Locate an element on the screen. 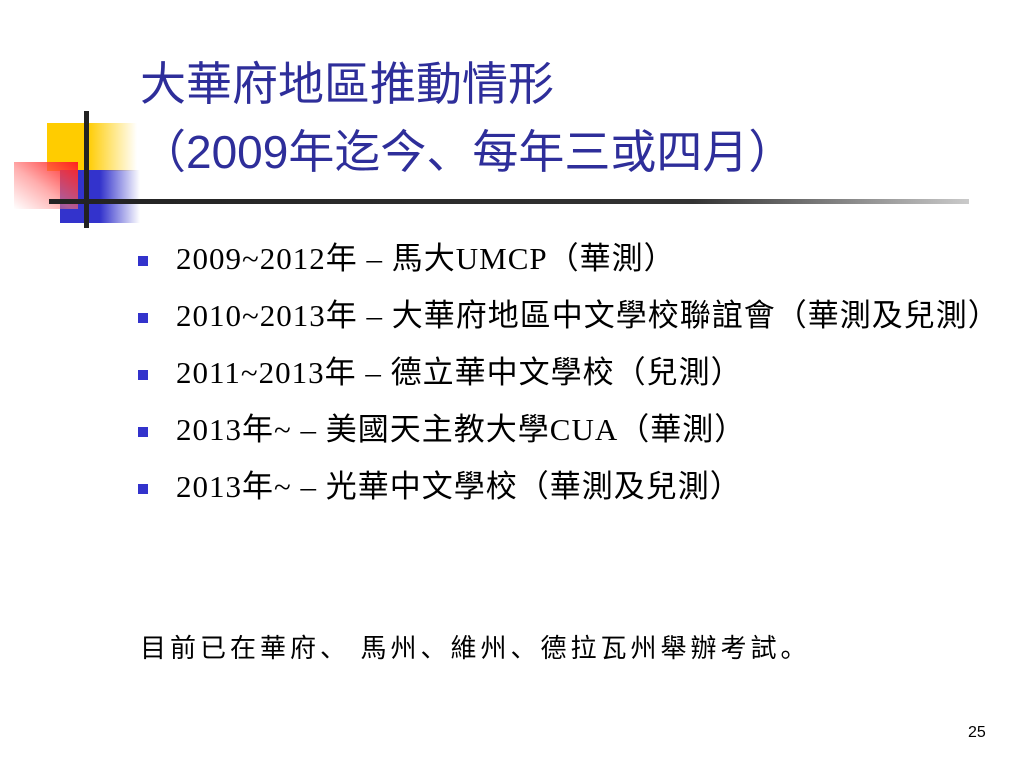 The width and height of the screenshot is (1024, 768). bullet-item: 2013年~ – 光華中文學校（華測及兒測） is located at coordinates (566, 487).